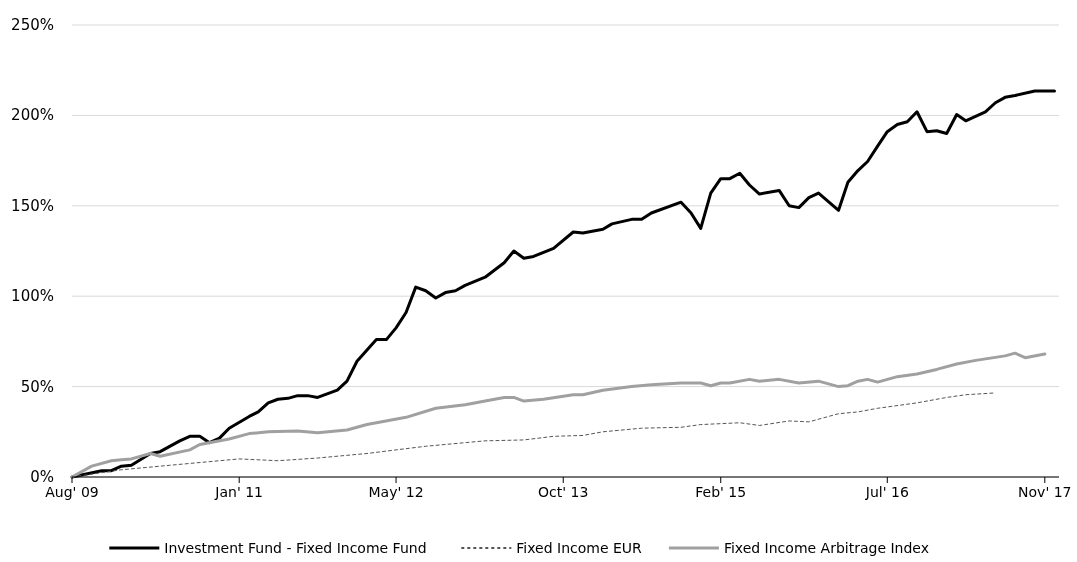  What do you see at coordinates (32, 296) in the screenshot?
I see `y-tick-label: 100%` at bounding box center [32, 296].